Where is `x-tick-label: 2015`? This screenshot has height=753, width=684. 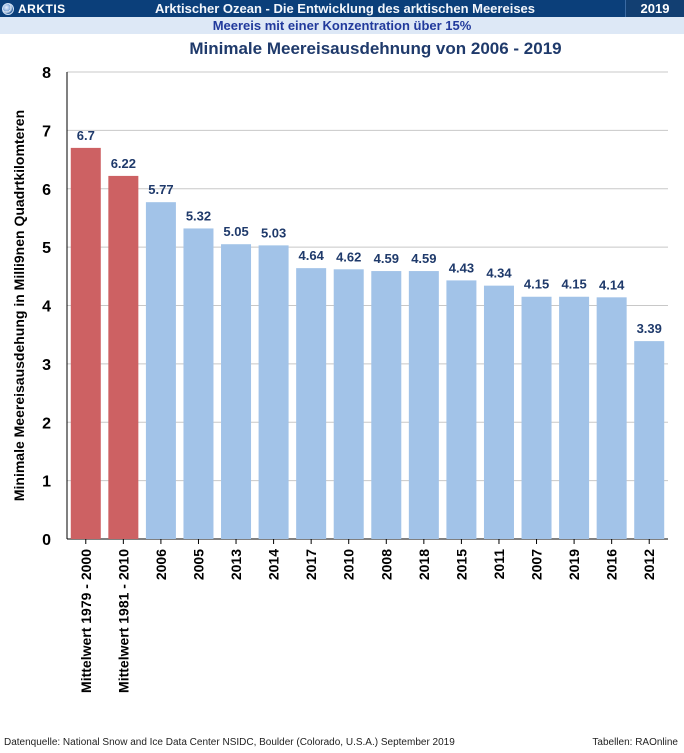
x-tick-label: 2015 is located at coordinates (461, 564).